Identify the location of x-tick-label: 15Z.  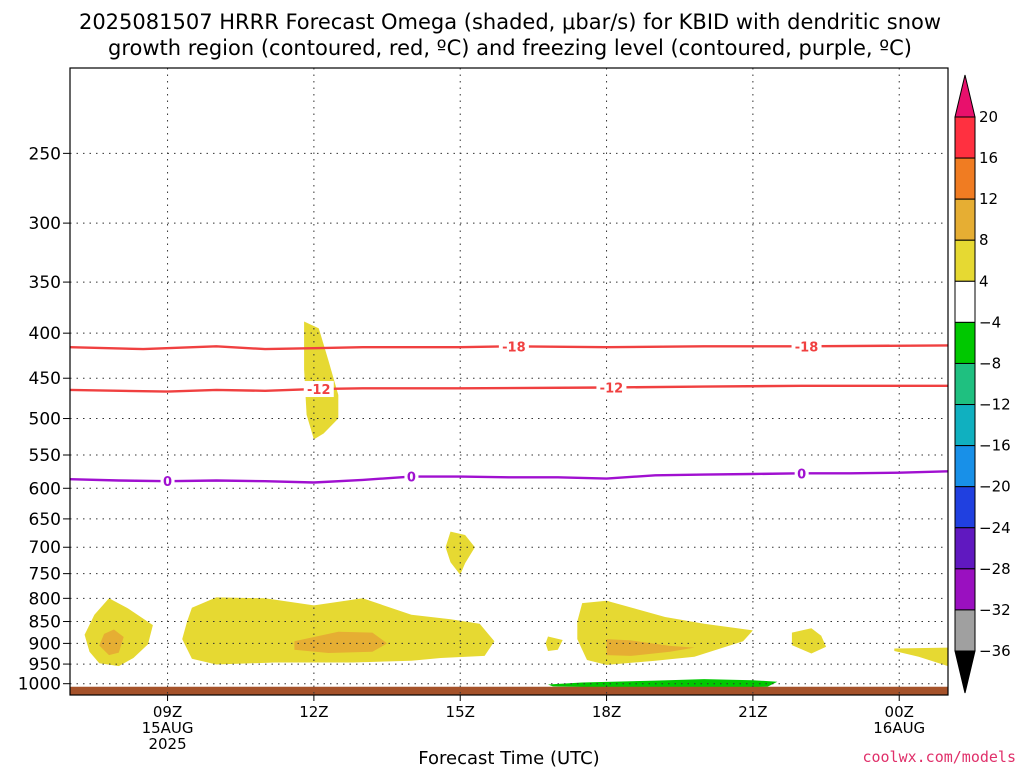
(460, 712).